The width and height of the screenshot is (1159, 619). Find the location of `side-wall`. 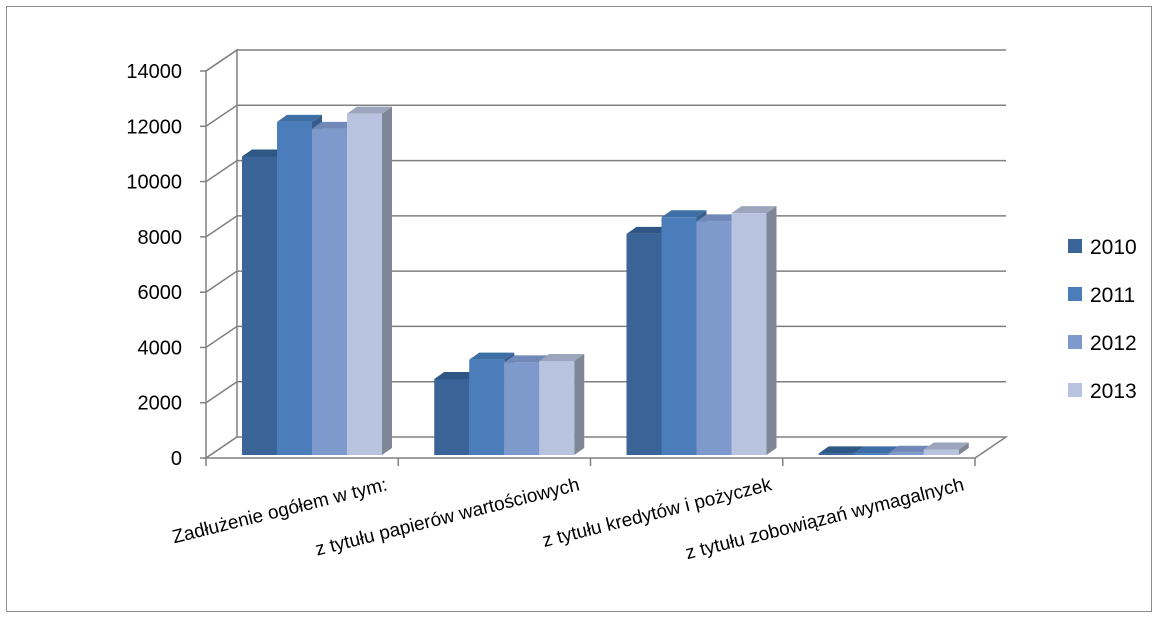

side-wall is located at coordinates (221, 254).